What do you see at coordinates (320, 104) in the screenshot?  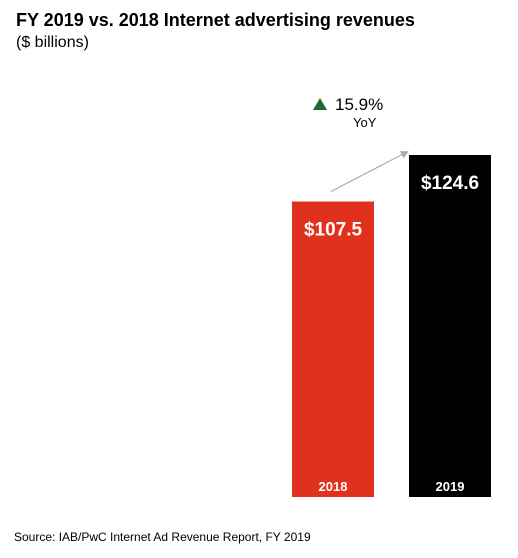 I see `triangle-up-icon` at bounding box center [320, 104].